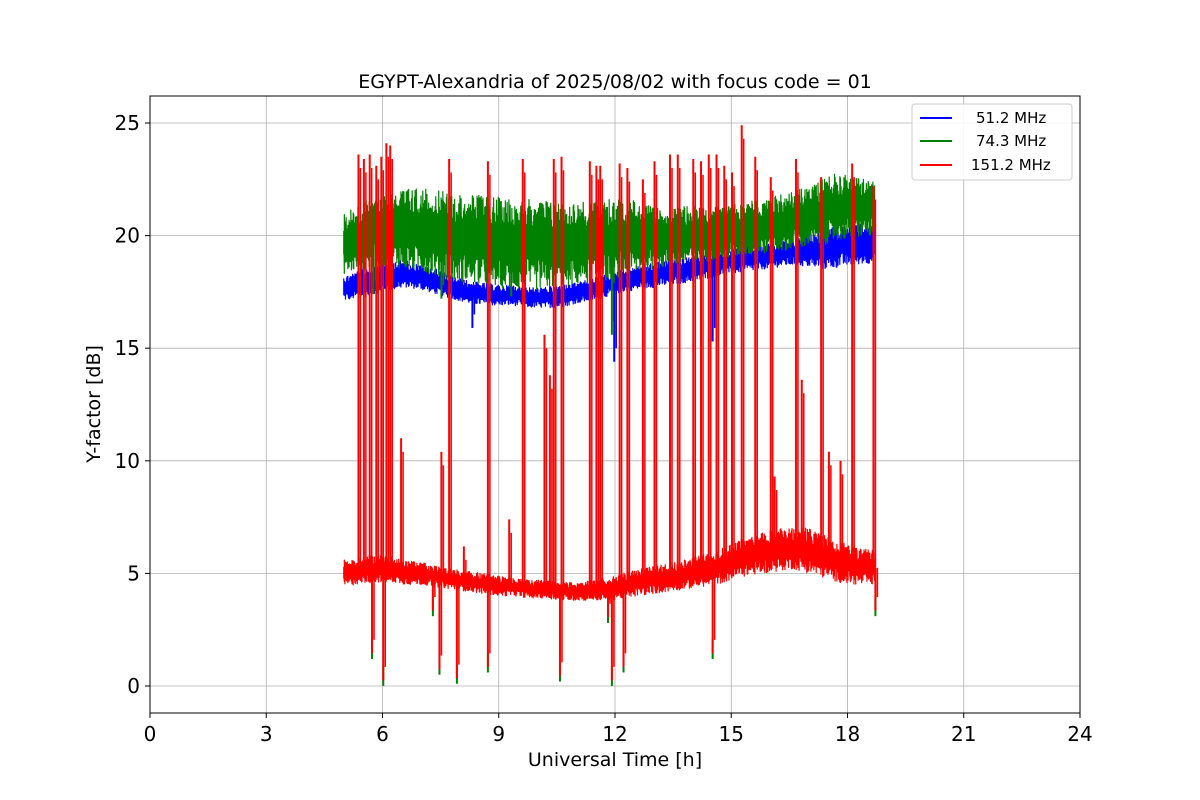 This screenshot has height=800, width=1200. I want to click on y-tick-label: 5, so click(133, 573).